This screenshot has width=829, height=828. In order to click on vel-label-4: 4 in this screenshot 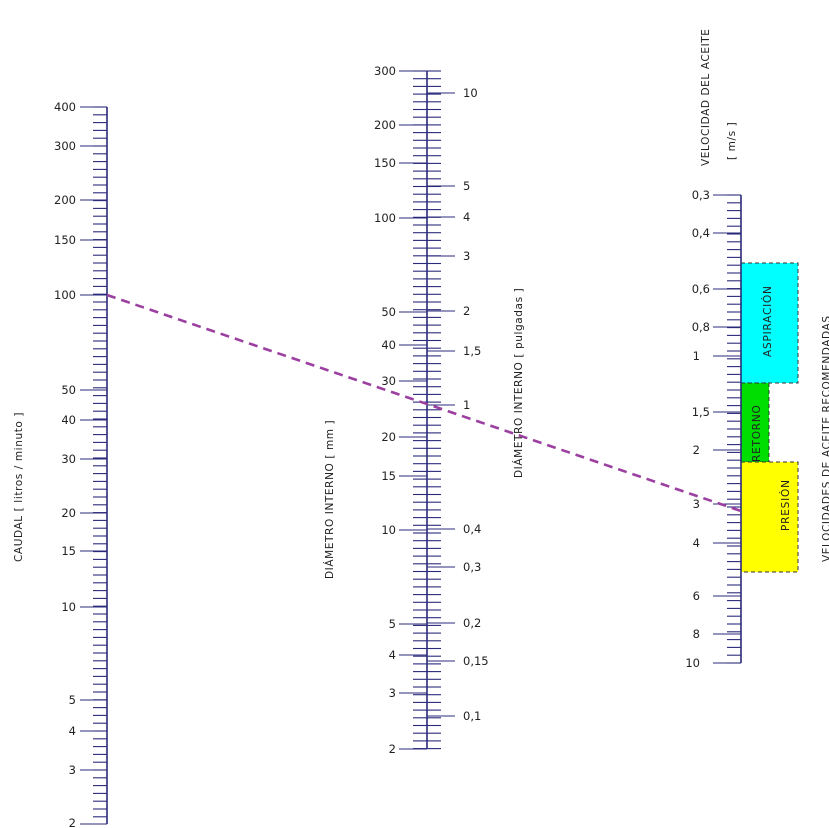, I will do `click(696, 543)`.